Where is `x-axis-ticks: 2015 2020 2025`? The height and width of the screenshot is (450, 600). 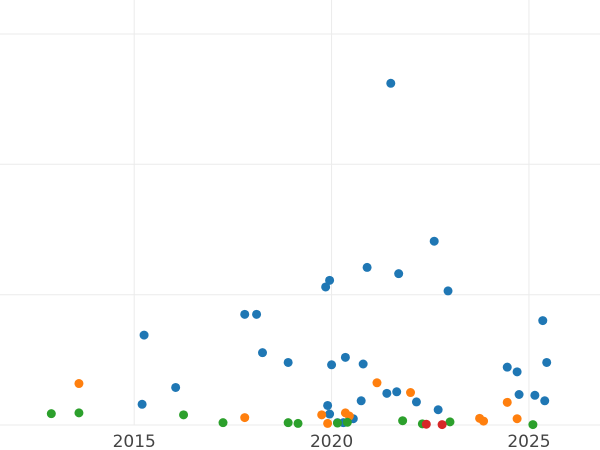
x-axis-ticks: 2015 2020 2025 is located at coordinates (332, 441).